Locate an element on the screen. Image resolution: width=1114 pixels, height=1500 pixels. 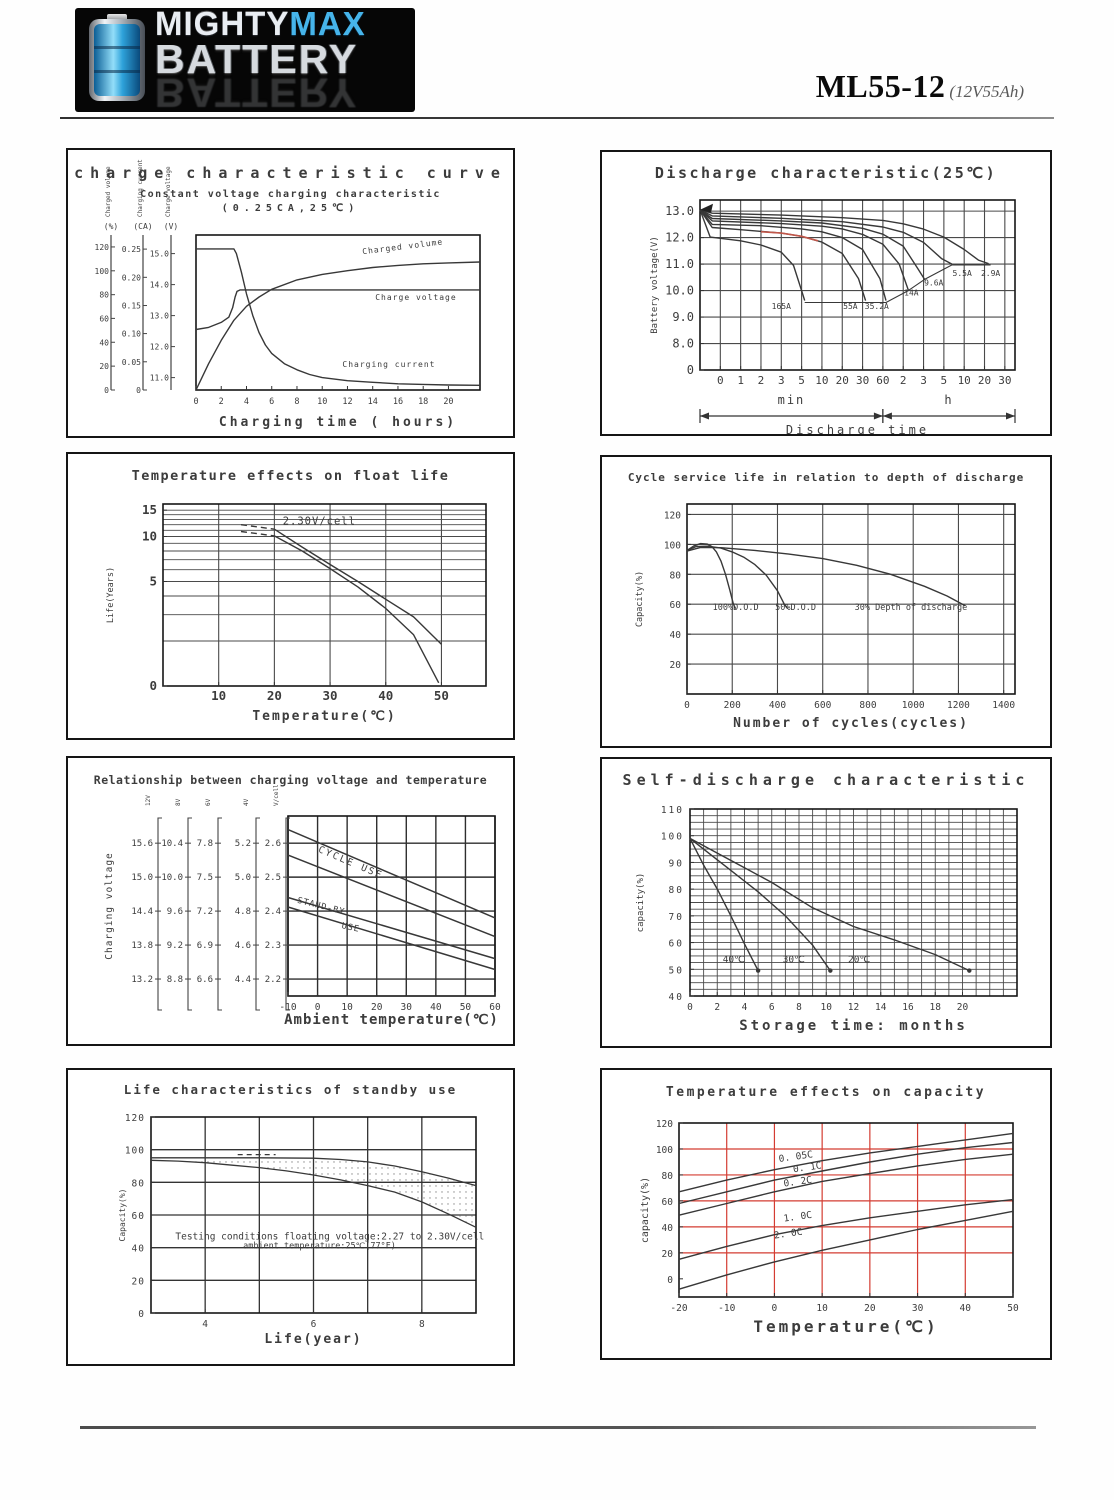
model-rating: (12V55Ah) is located at coordinates (986, 91).